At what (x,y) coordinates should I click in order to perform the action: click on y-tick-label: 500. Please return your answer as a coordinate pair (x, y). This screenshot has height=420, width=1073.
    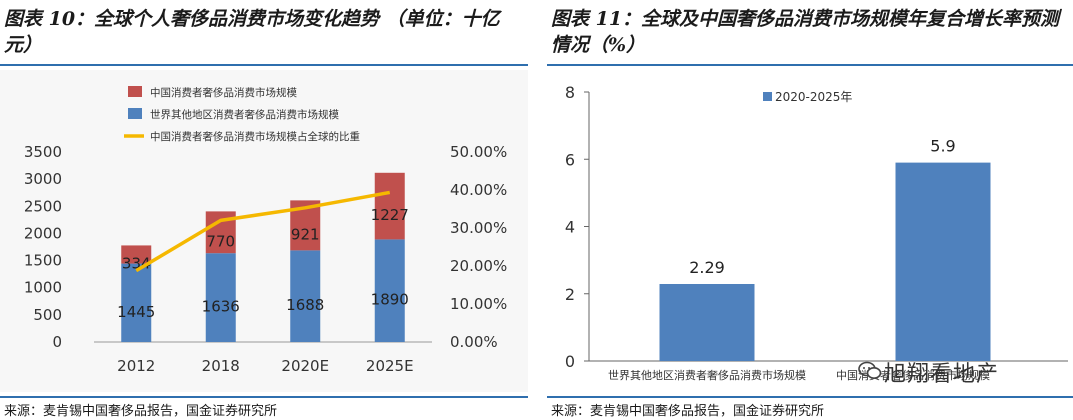
    Looking at the image, I should click on (47, 315).